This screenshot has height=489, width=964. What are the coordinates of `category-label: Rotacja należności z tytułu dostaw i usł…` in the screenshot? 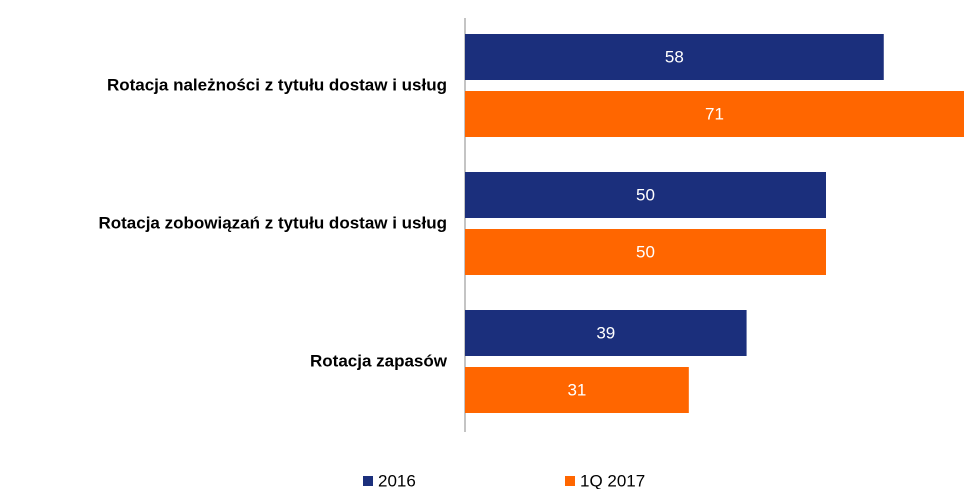 It's located at (277, 84).